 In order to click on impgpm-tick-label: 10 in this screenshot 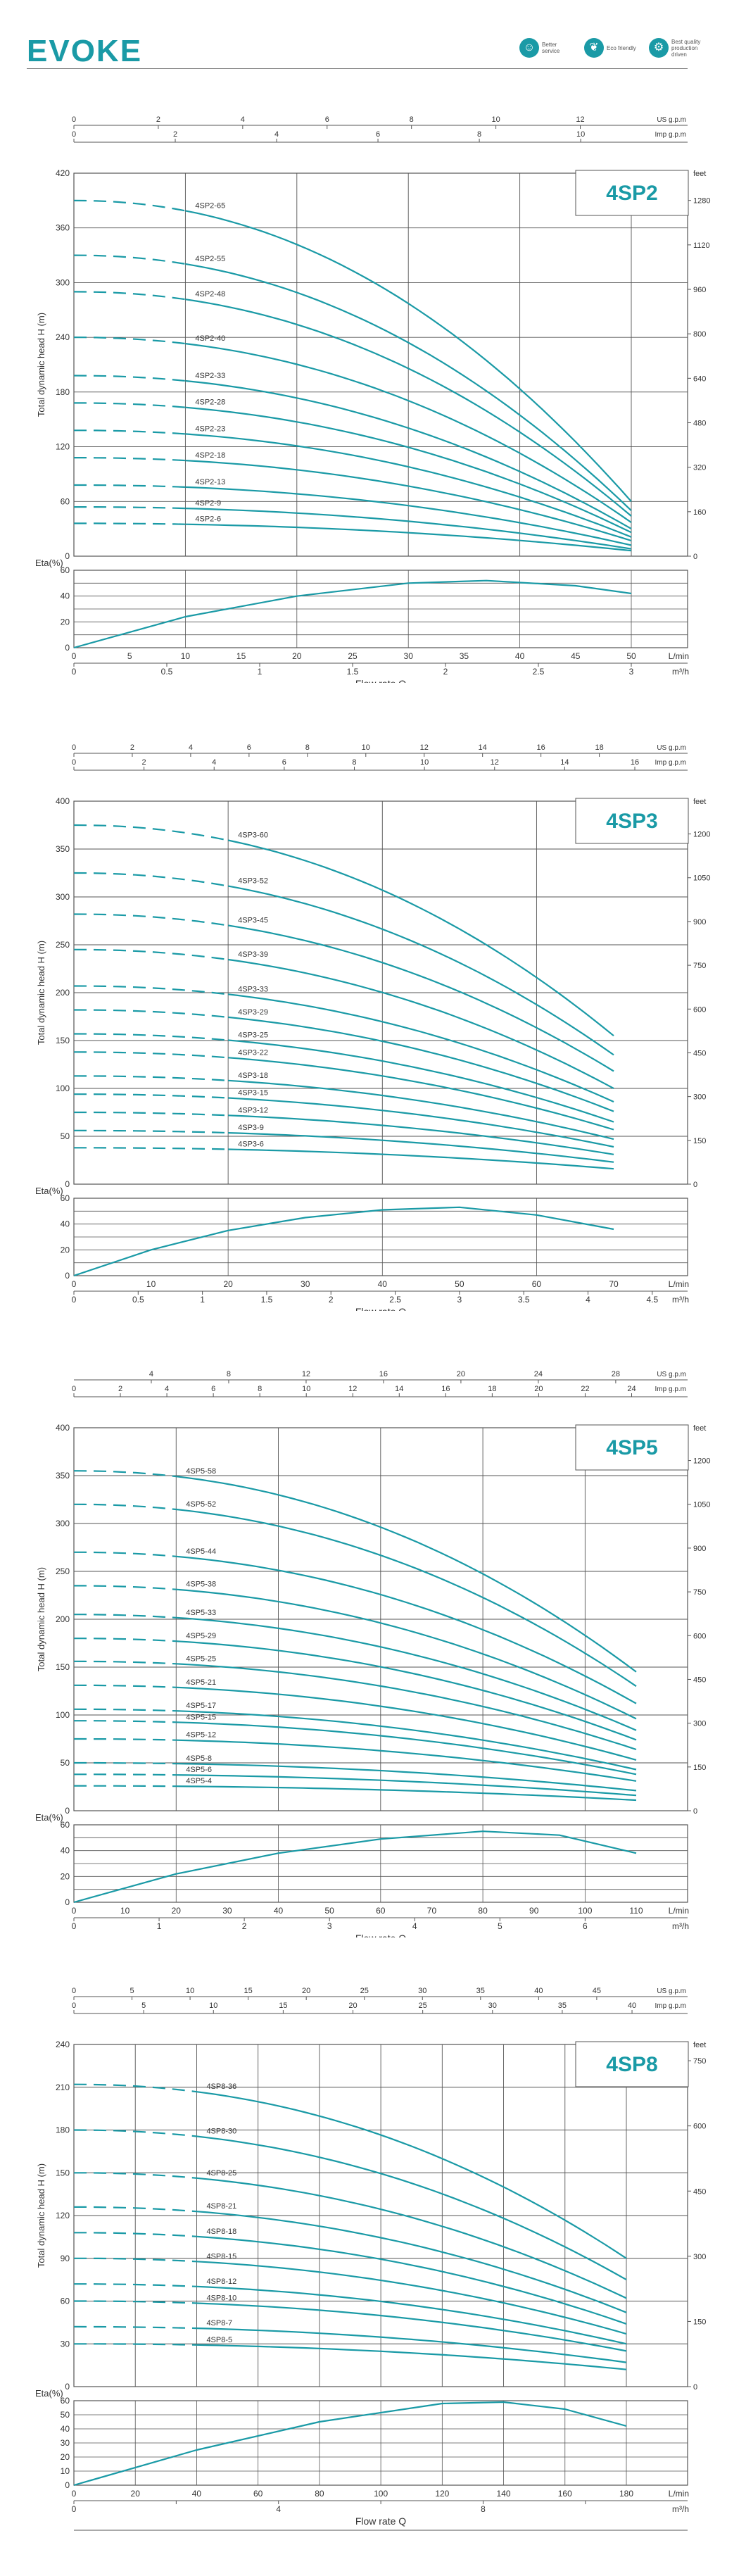, I will do `click(306, 1389)`.